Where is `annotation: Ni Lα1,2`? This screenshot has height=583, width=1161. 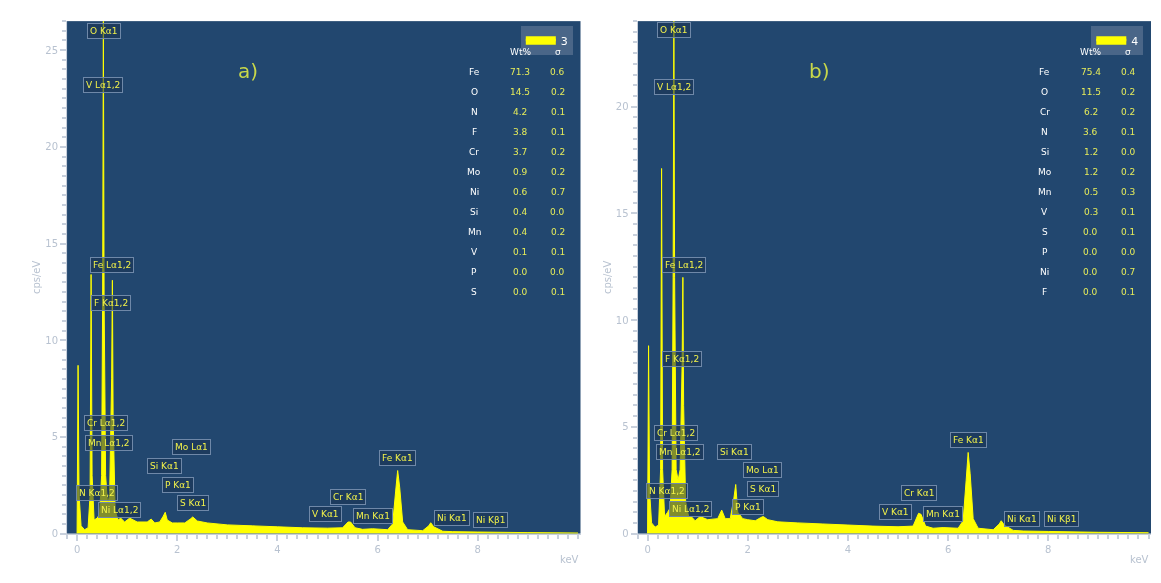 annotation: Ni Lα1,2 is located at coordinates (691, 509).